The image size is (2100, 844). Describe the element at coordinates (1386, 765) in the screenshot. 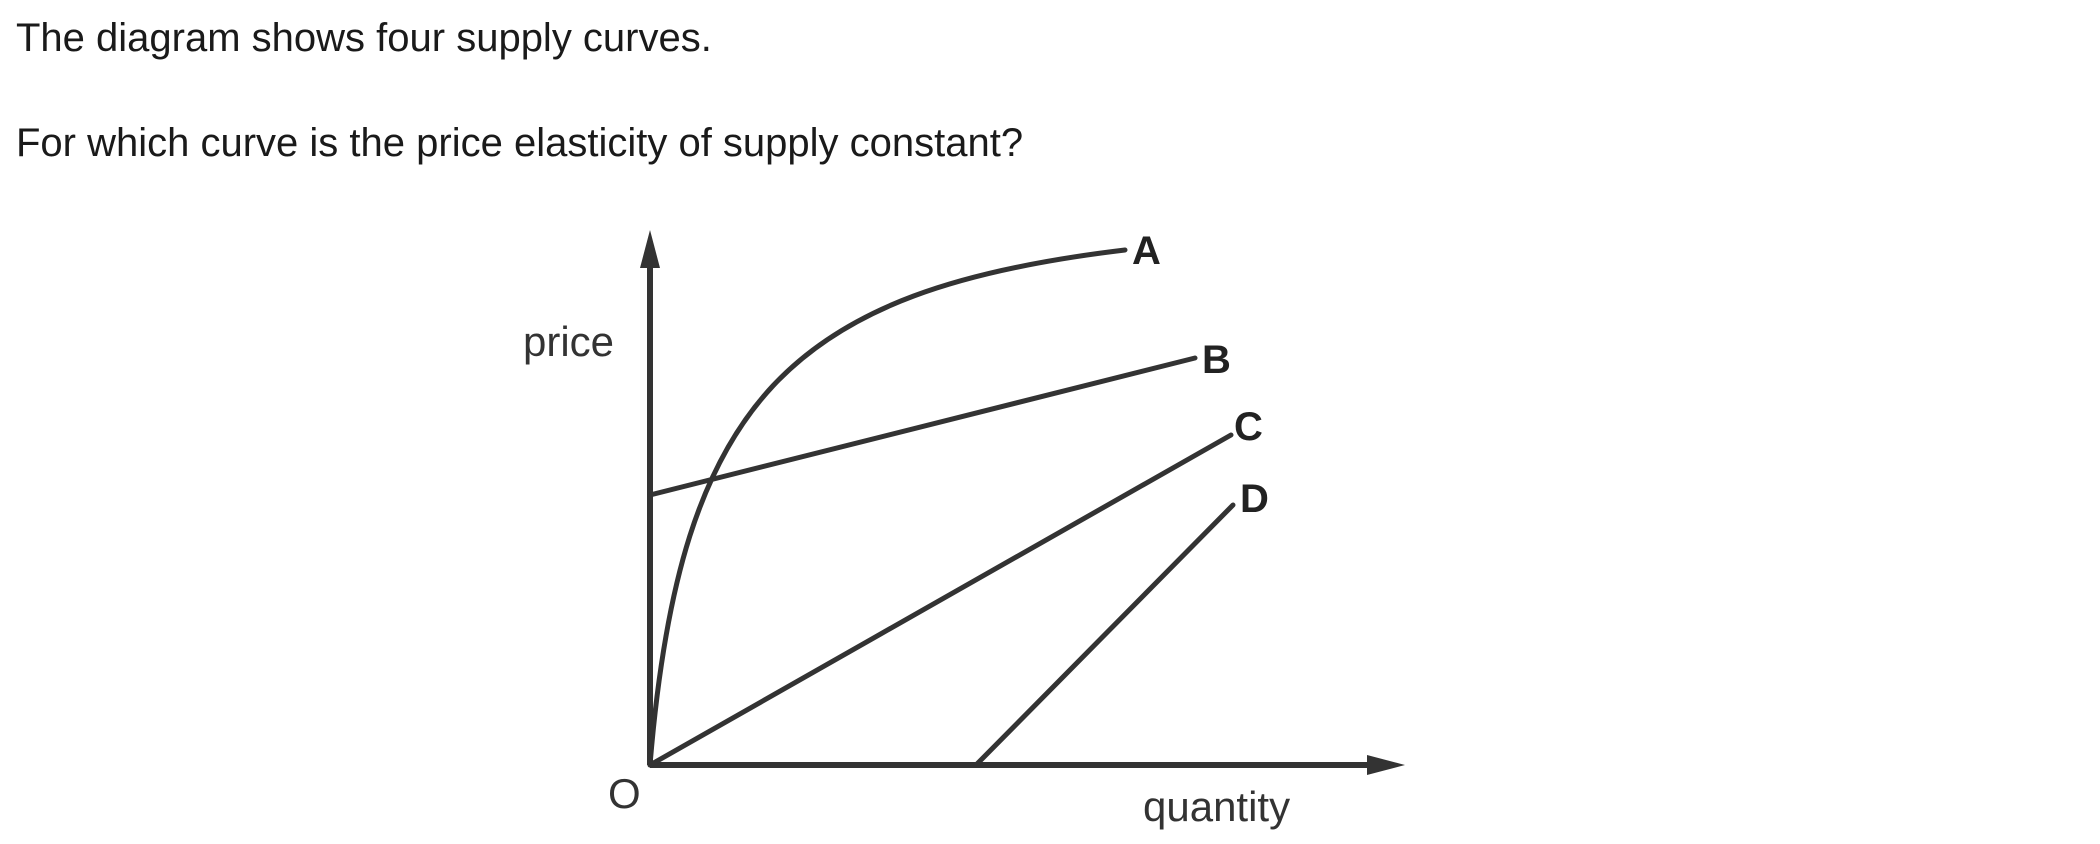

I see `x-axis-arrowhead` at that location.